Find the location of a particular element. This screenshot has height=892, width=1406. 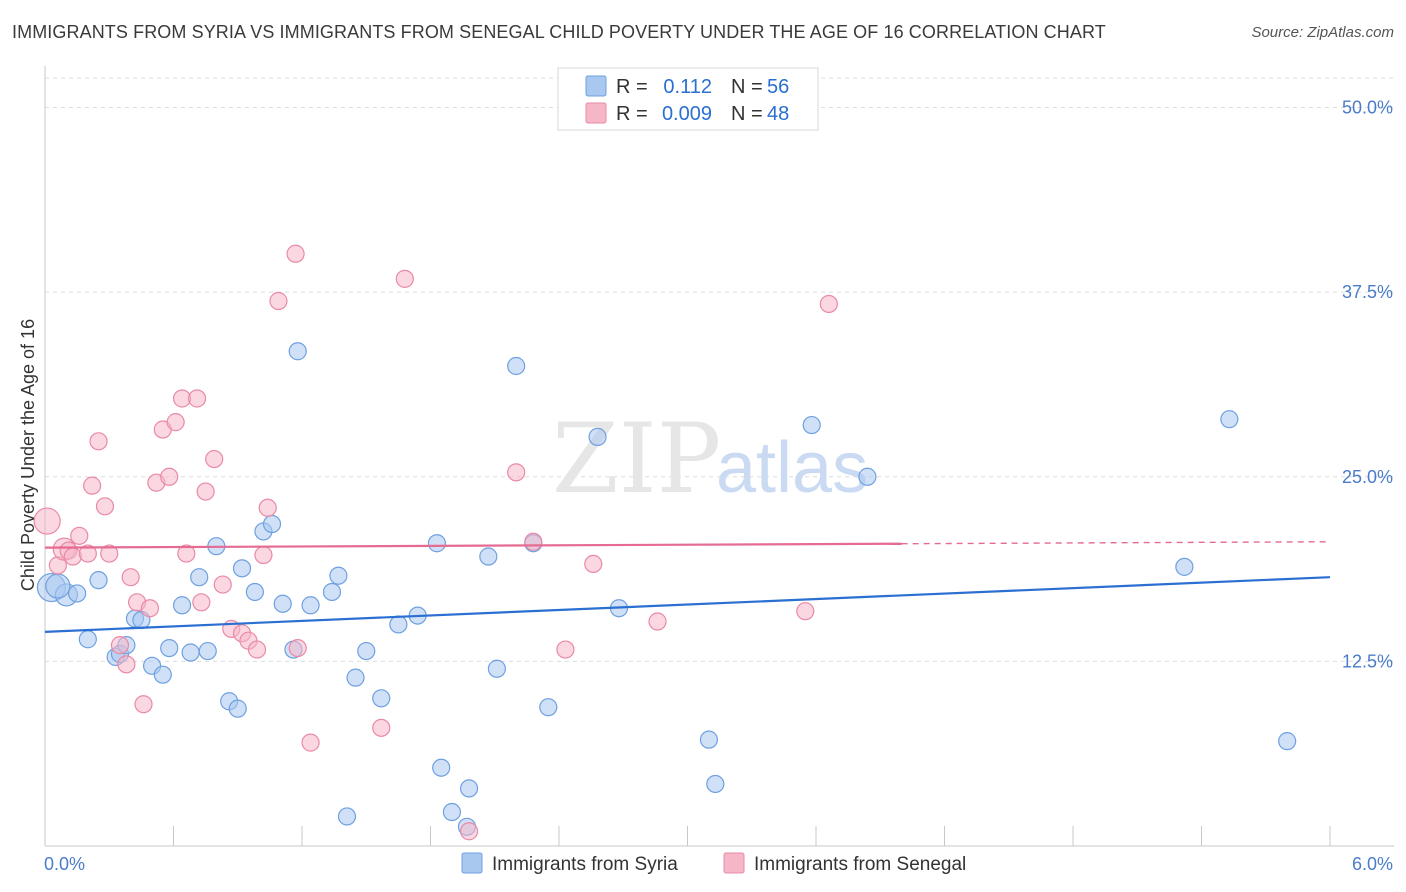

bottom-legend-label-syria: Immigrants from Syria is located at coordinates (585, 864).